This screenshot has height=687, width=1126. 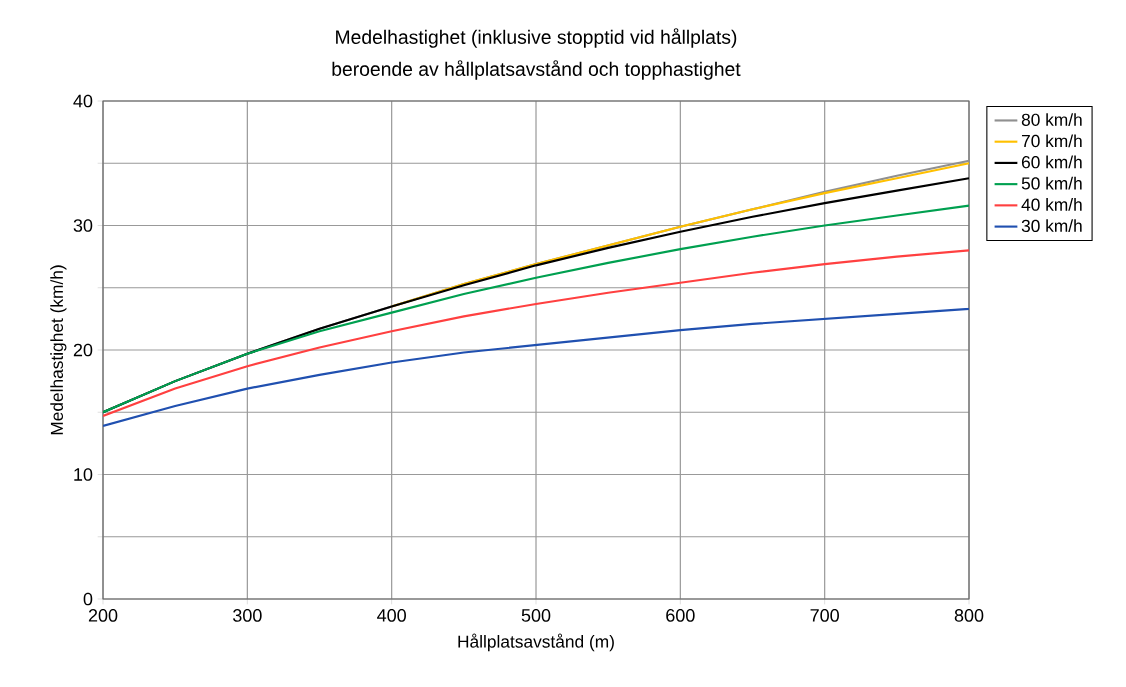 I want to click on legend-label: 30 km/h, so click(x=1051, y=226).